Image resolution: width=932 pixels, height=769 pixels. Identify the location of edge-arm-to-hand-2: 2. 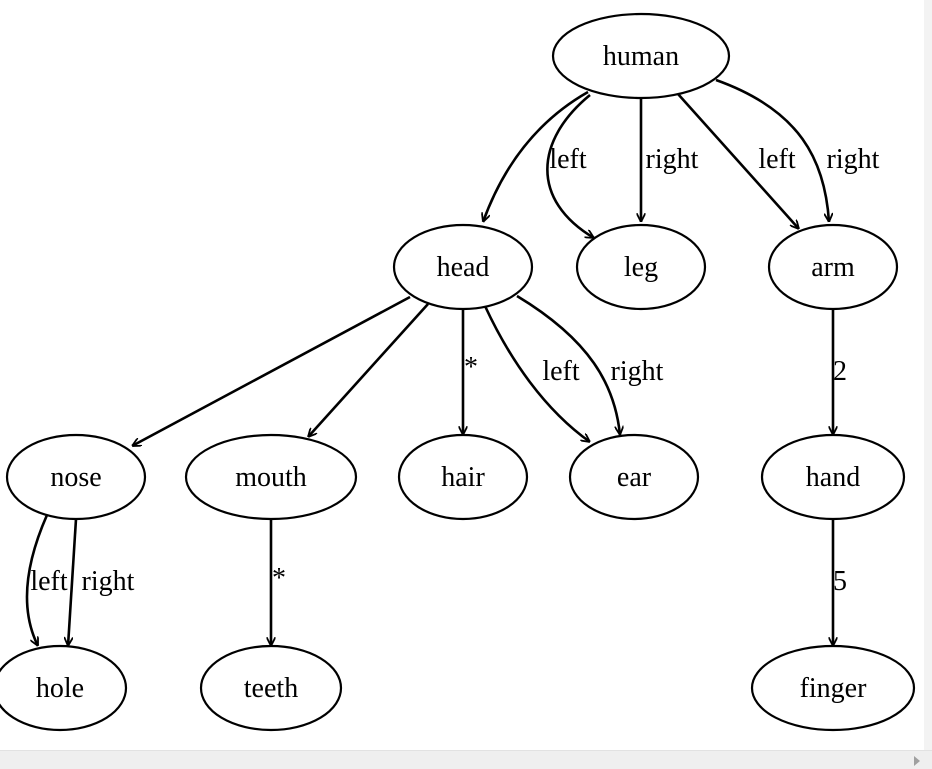
(840, 372).